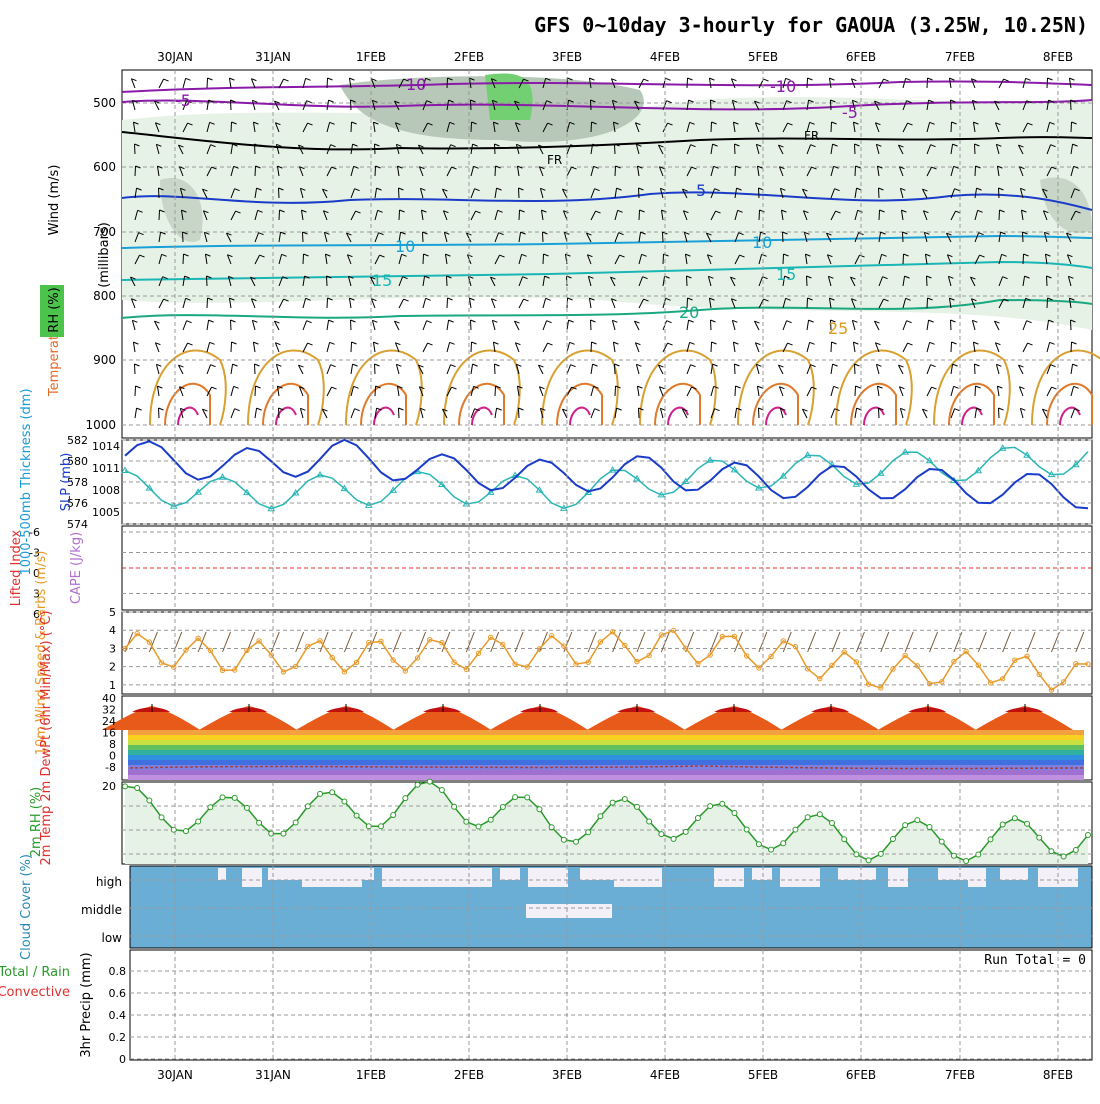 The width and height of the screenshot is (1100, 1104). Describe the element at coordinates (35, 992) in the screenshot. I see `precip-label-conv: Convective` at that location.